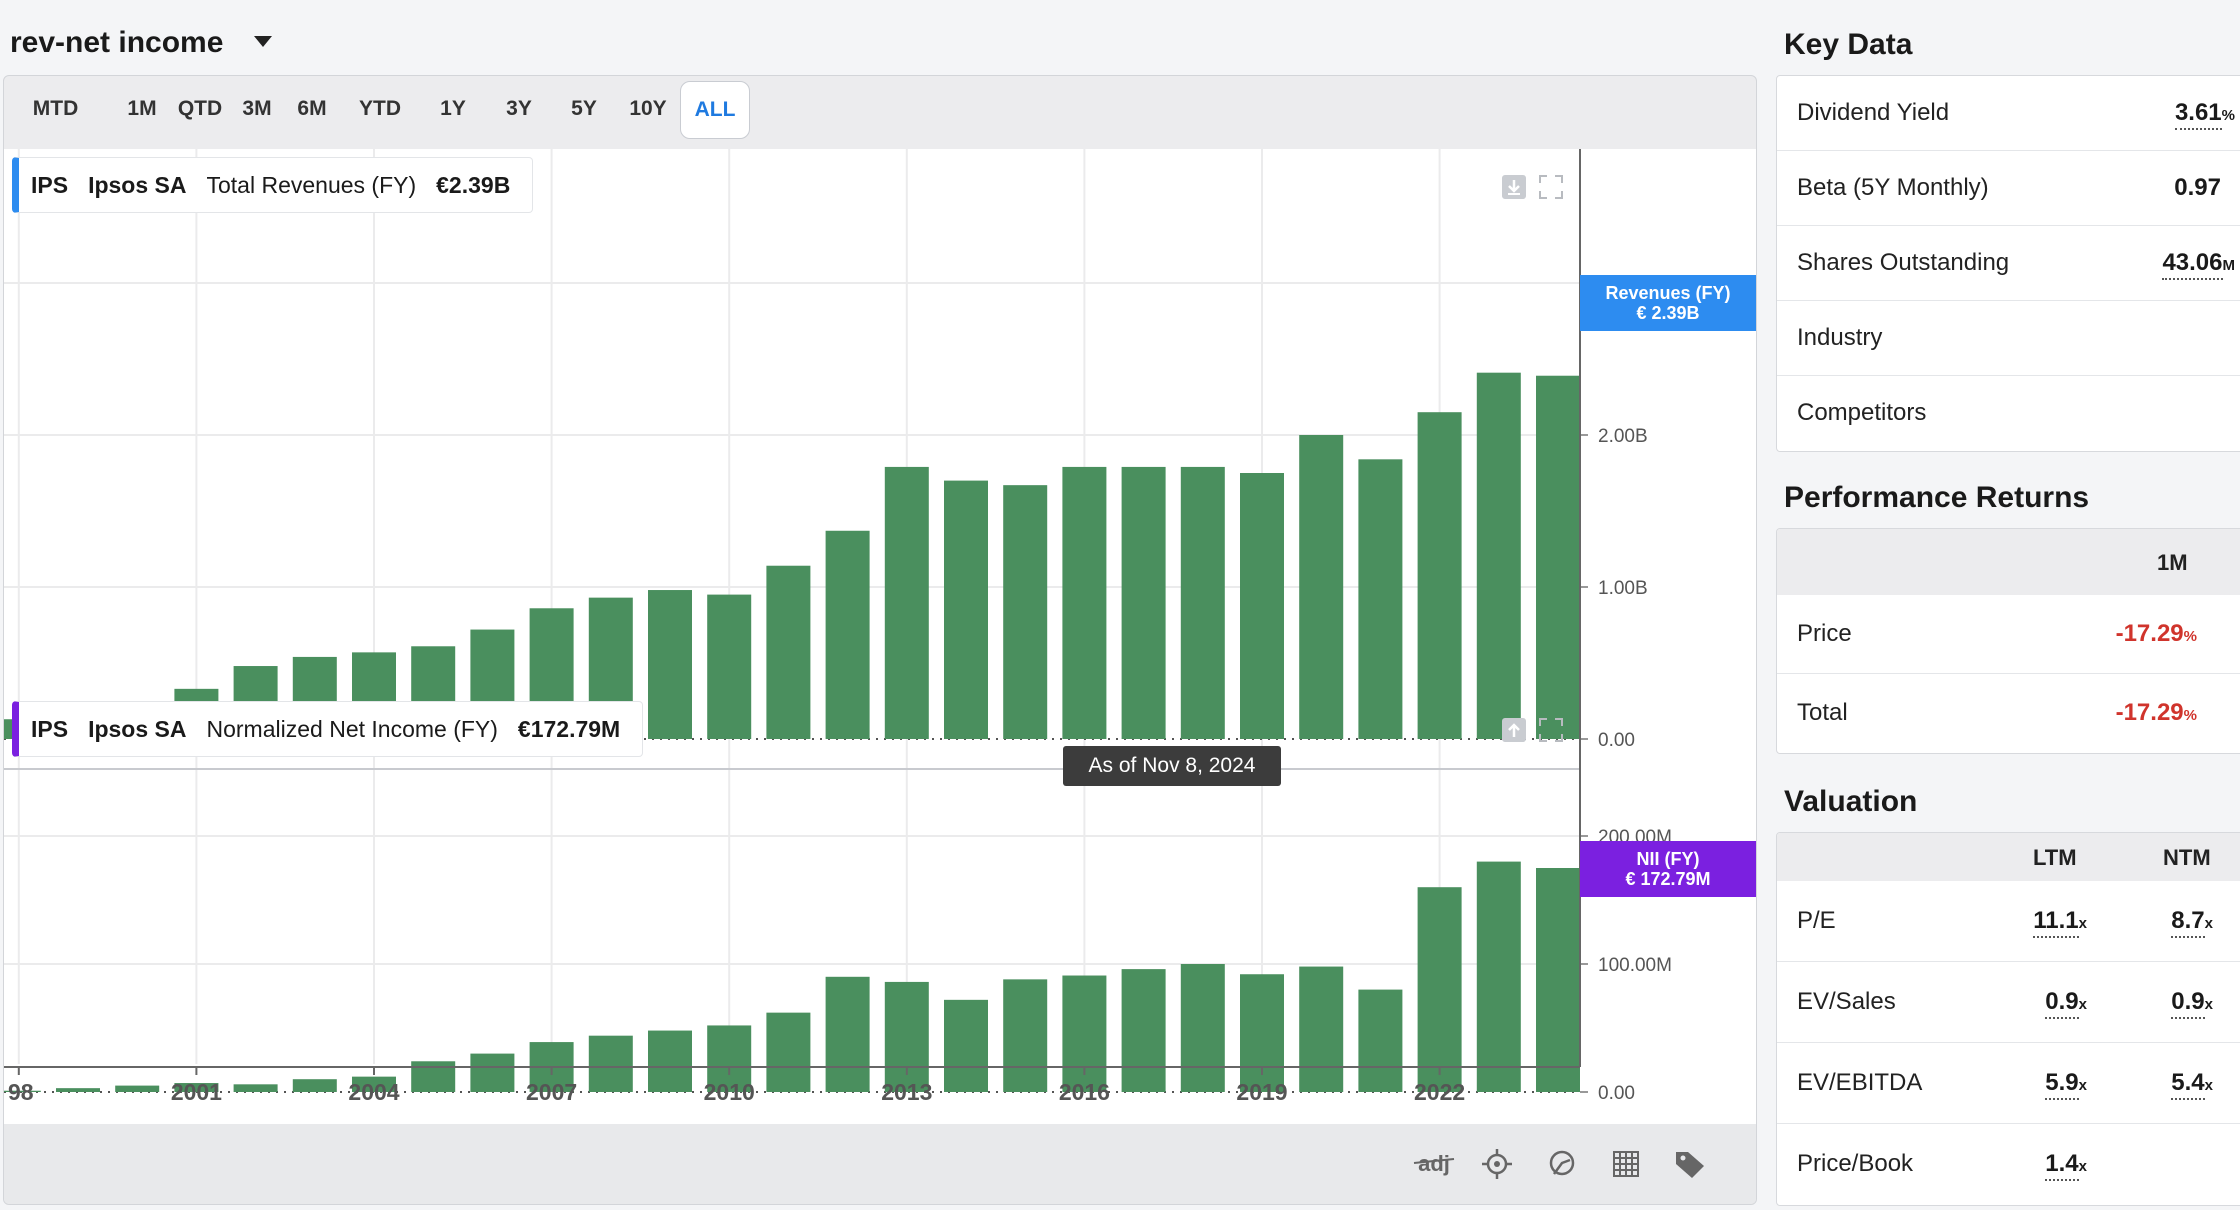 The width and height of the screenshot is (2240, 1210). I want to click on range-button-mtd: MTD, so click(55, 108).